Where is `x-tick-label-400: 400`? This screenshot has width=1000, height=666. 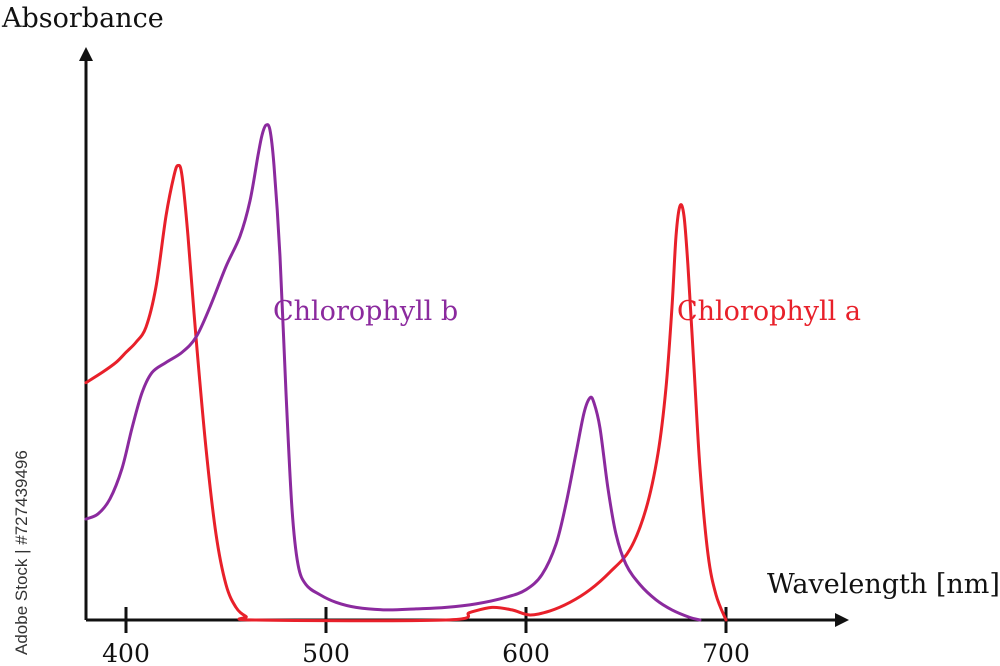 x-tick-label-400: 400 is located at coordinates (126, 652).